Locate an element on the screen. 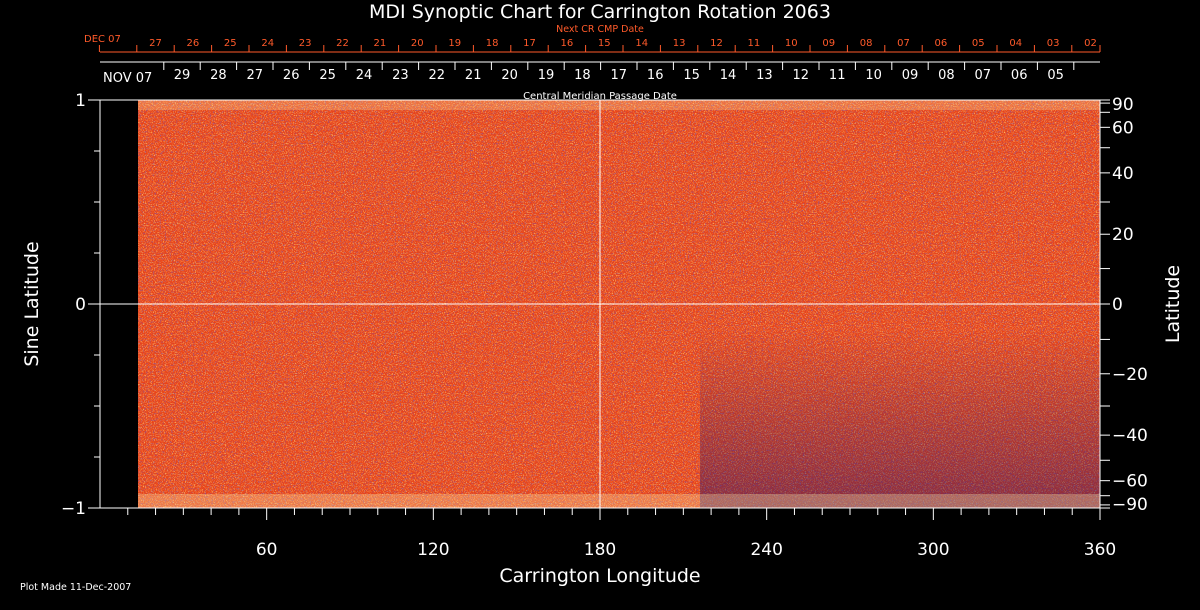  date-axis-date: 29 is located at coordinates (182, 75).